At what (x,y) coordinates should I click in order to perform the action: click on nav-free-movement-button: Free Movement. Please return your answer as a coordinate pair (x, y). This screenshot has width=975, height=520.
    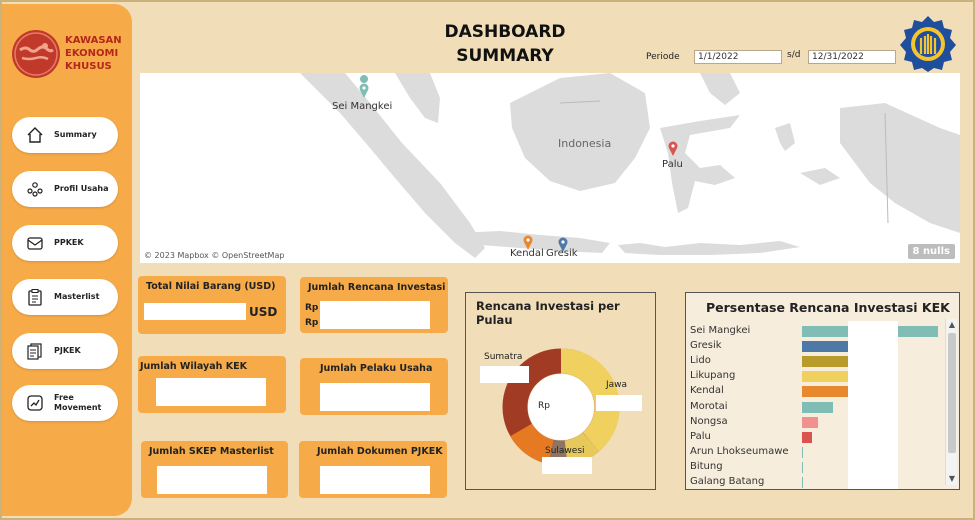
    Looking at the image, I should click on (65, 403).